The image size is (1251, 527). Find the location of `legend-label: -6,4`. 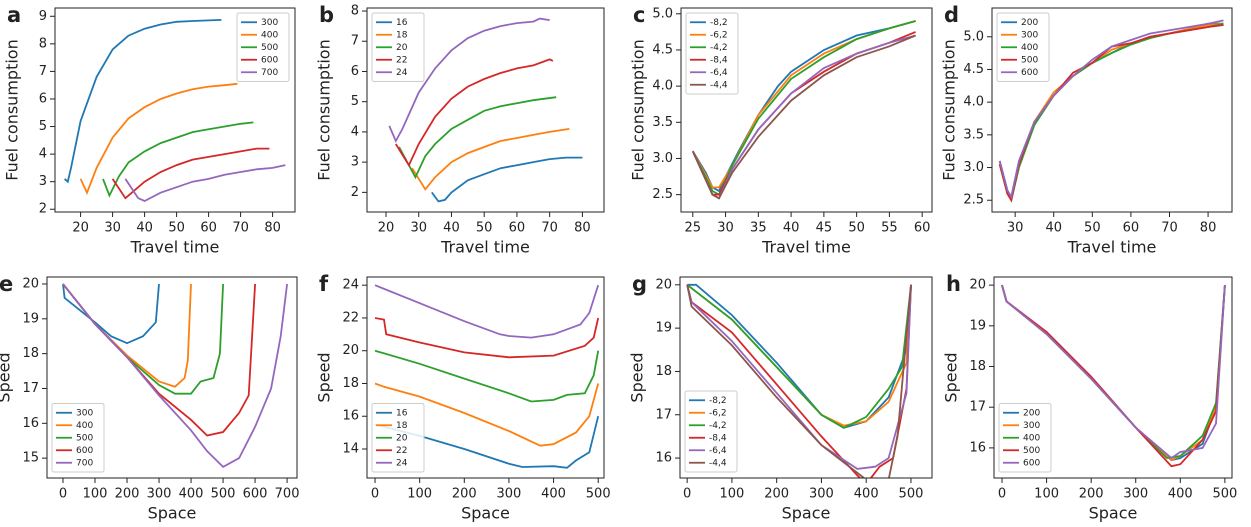

legend-label: -6,4 is located at coordinates (719, 73).